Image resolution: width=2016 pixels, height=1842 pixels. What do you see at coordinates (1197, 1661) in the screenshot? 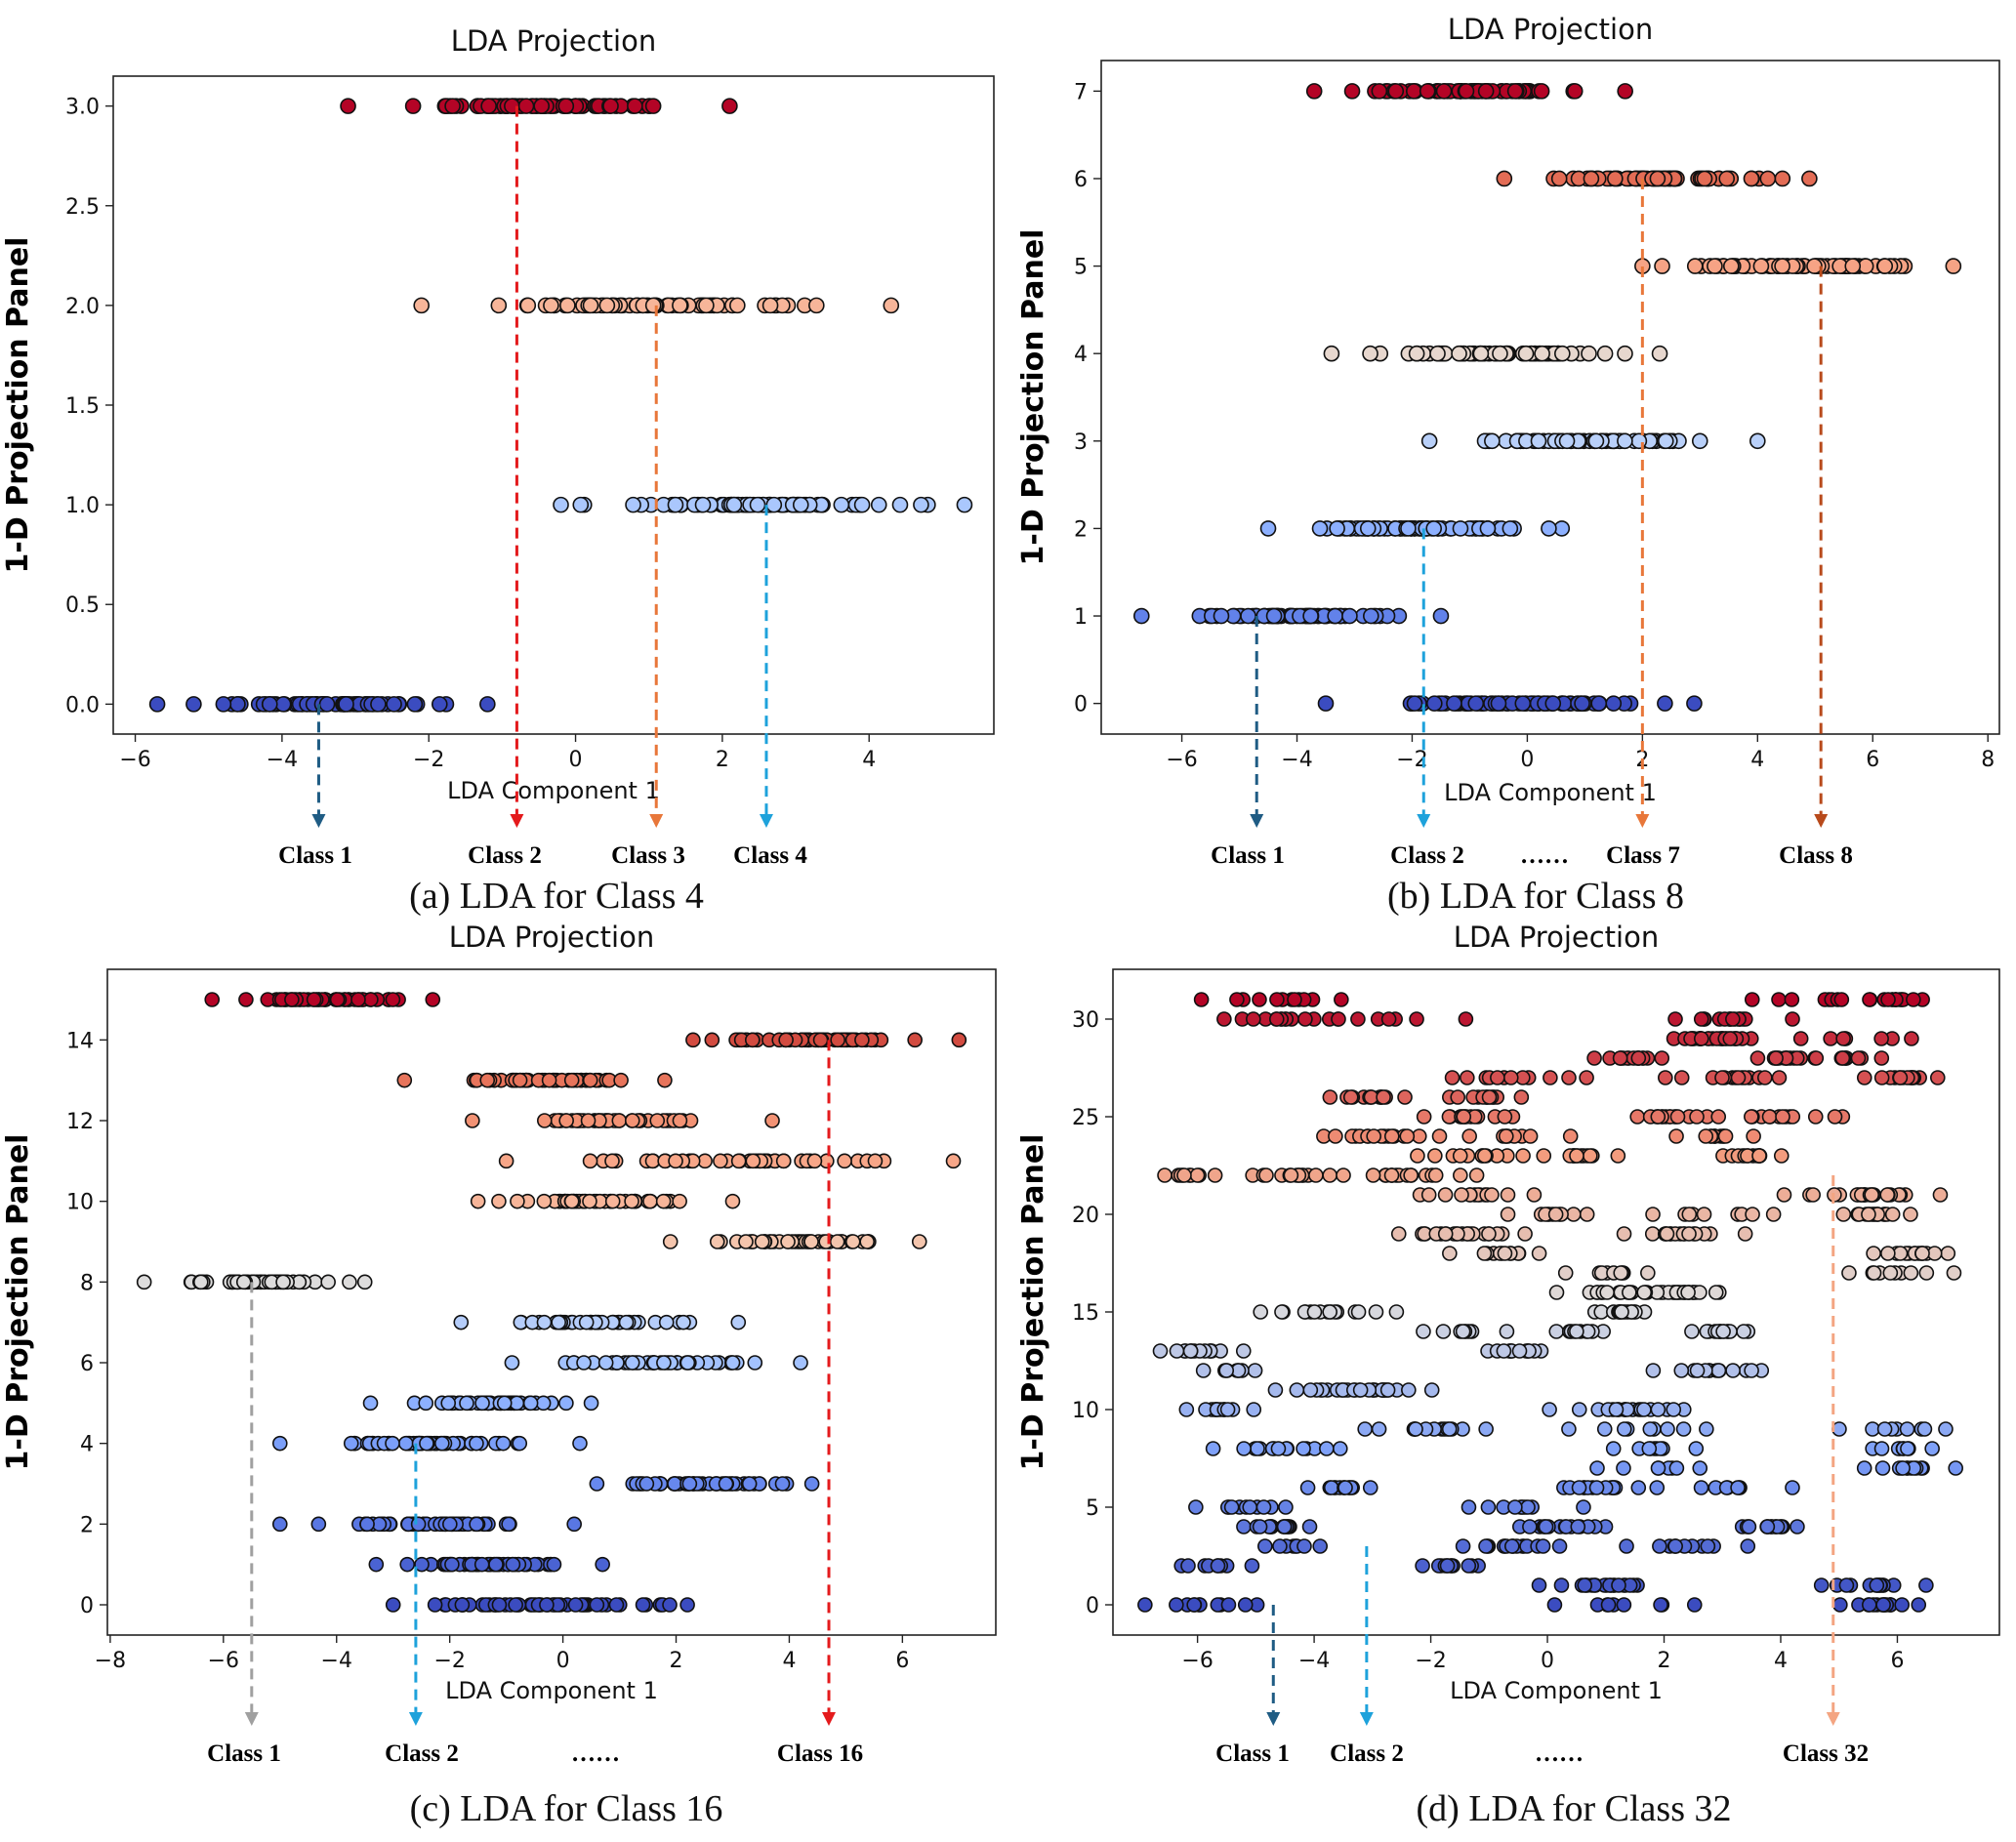
I see `x-tick-label: −6` at bounding box center [1197, 1661].